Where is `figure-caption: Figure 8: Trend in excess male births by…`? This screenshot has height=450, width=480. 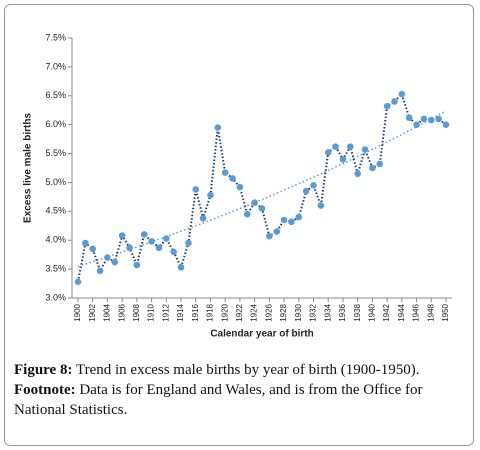
figure-caption: Figure 8: Trend in excess male births by… is located at coordinates (242, 370).